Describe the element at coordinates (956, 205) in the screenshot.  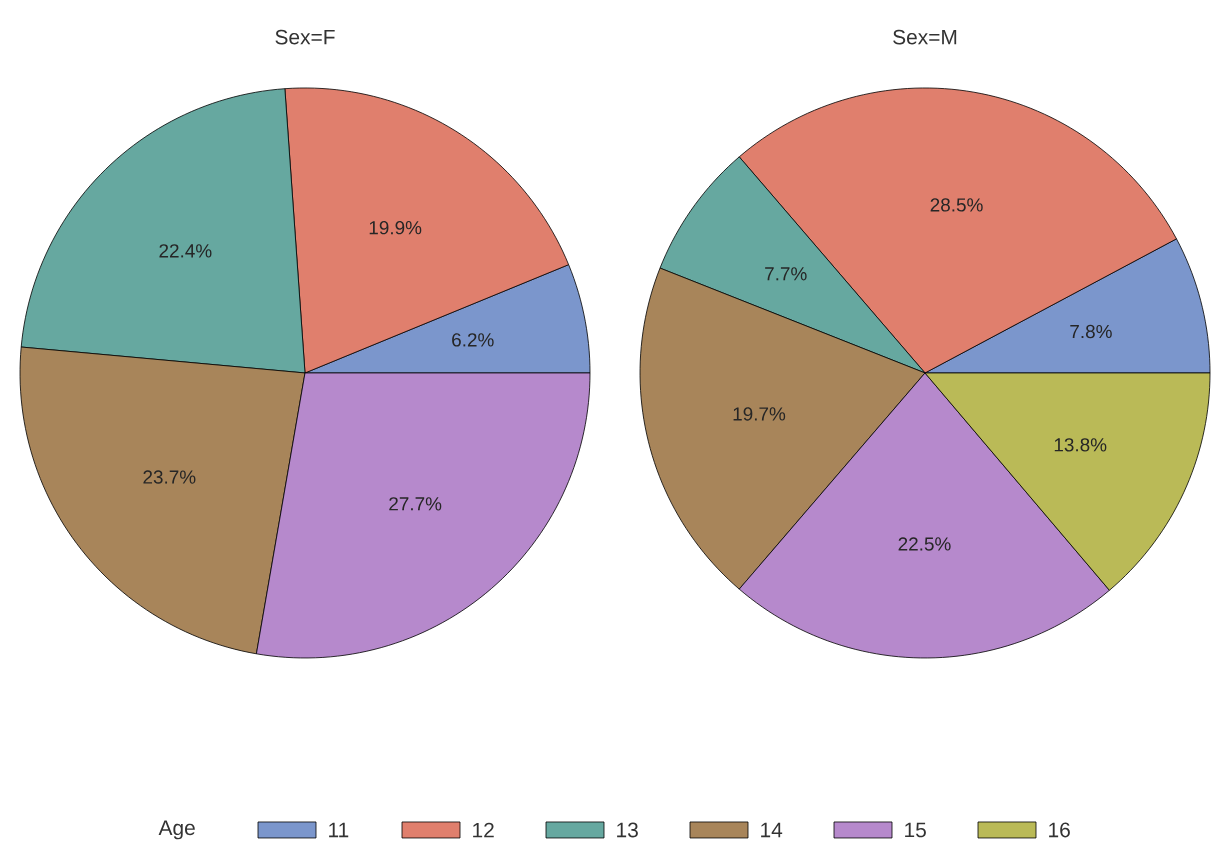
I see `data-label: 28.5%` at that location.